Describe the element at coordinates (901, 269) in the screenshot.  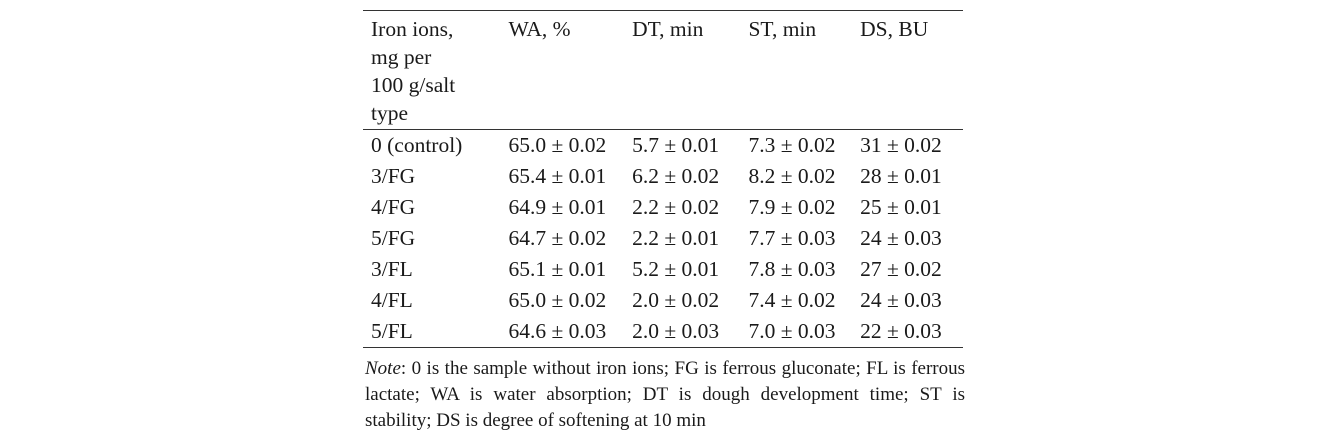
I see `cell-ds: 27 ± 0.02` at that location.